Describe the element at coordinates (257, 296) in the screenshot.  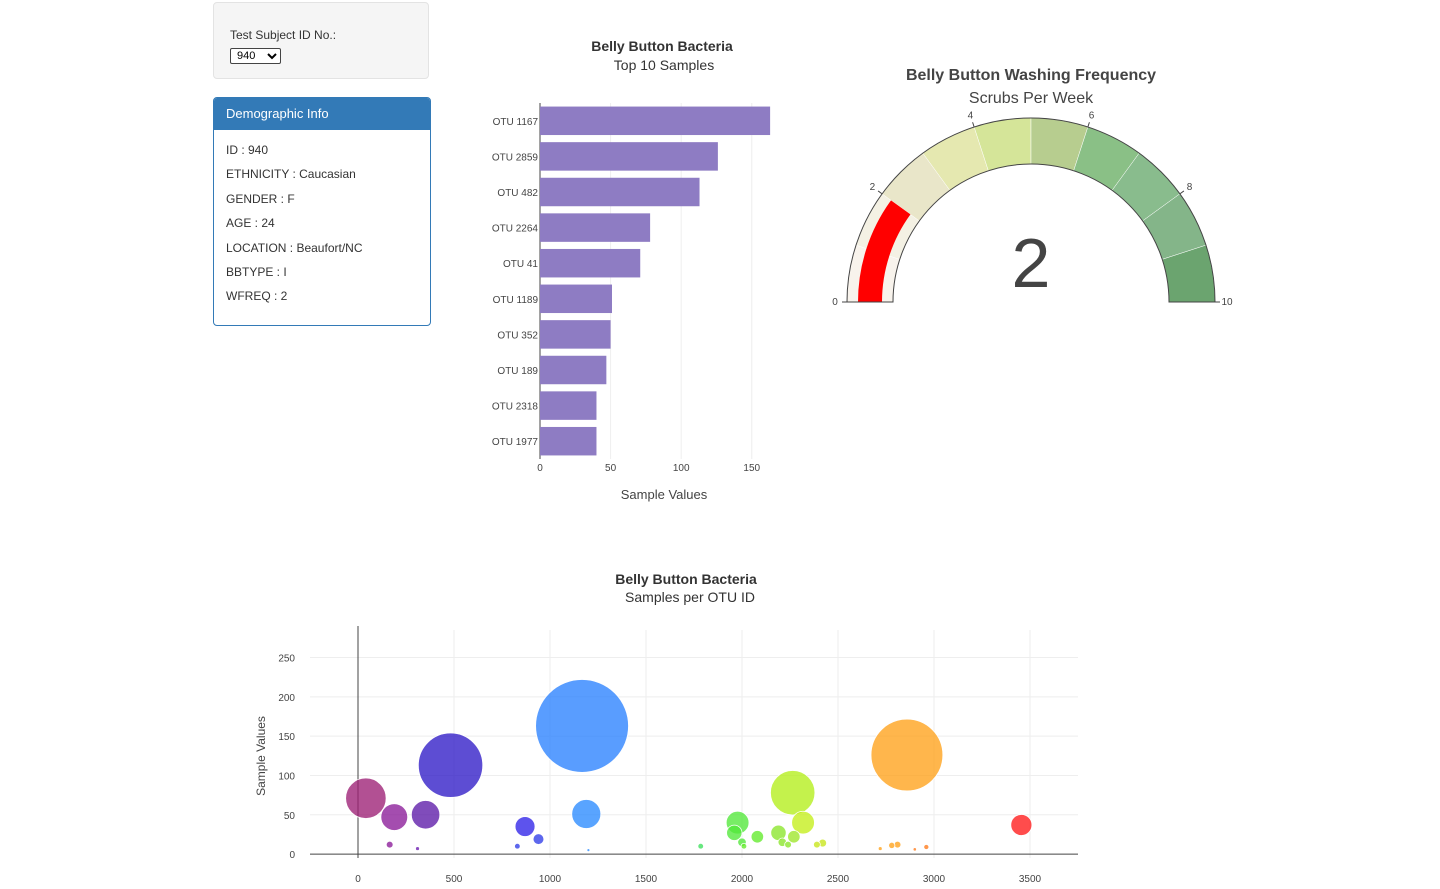
I see `demographic-row: WFREQ : 2` at that location.